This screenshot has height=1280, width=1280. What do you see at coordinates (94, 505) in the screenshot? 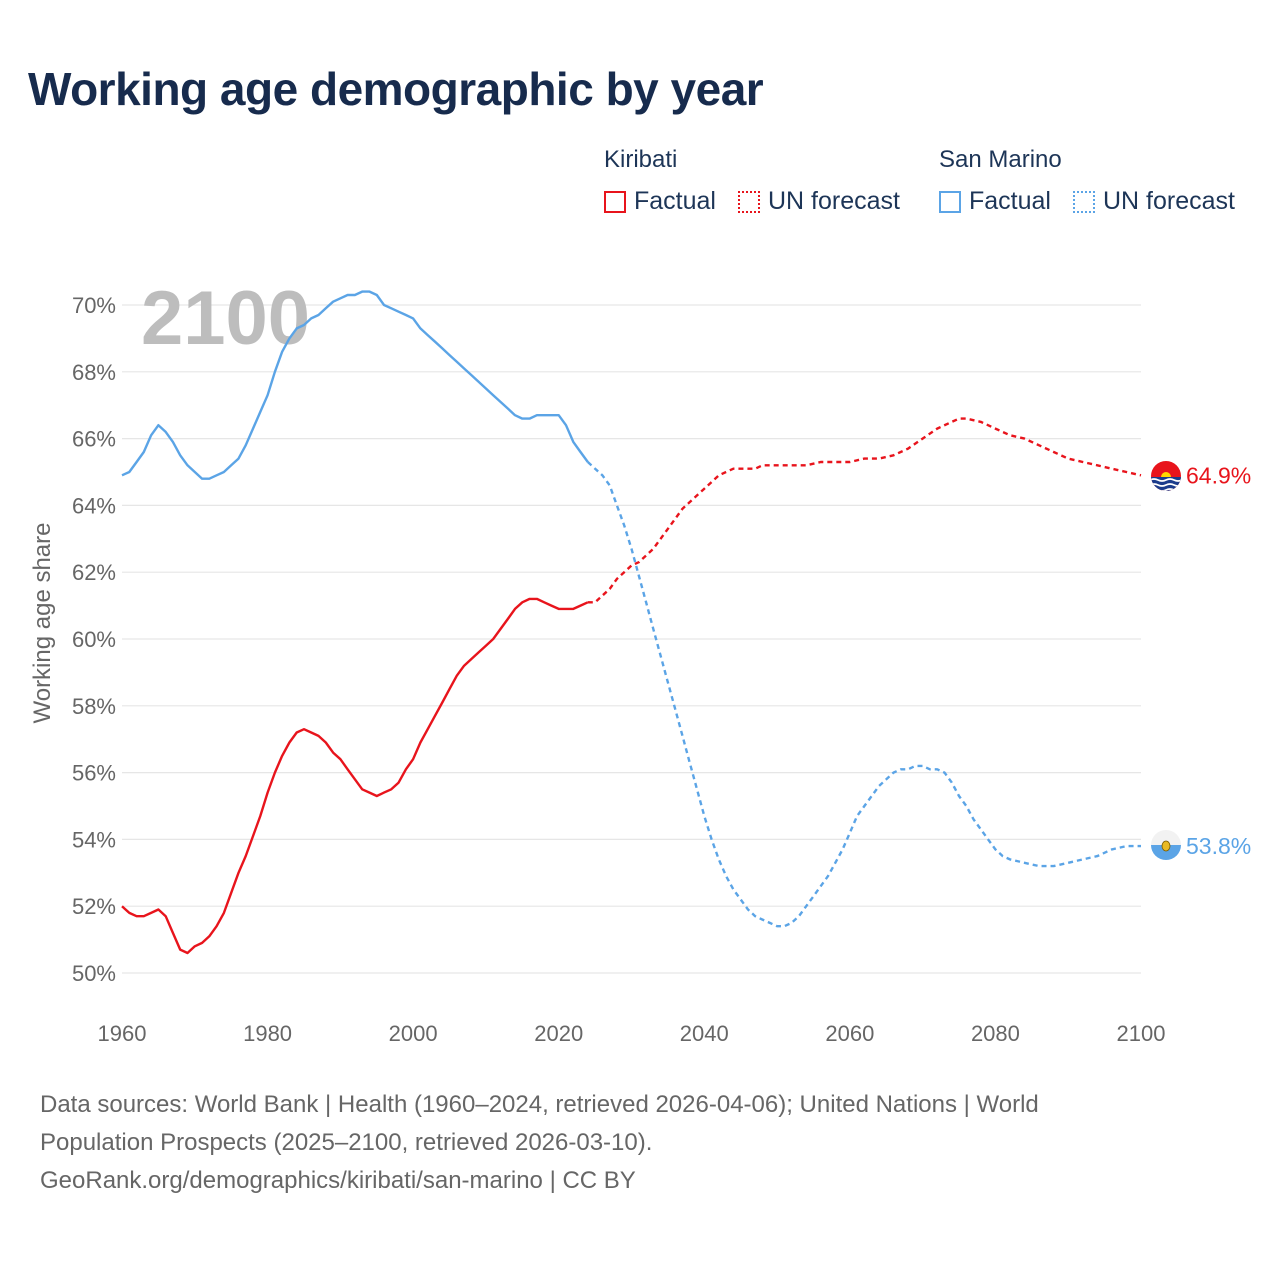
I see `y-tick-label: 64%` at bounding box center [94, 505].